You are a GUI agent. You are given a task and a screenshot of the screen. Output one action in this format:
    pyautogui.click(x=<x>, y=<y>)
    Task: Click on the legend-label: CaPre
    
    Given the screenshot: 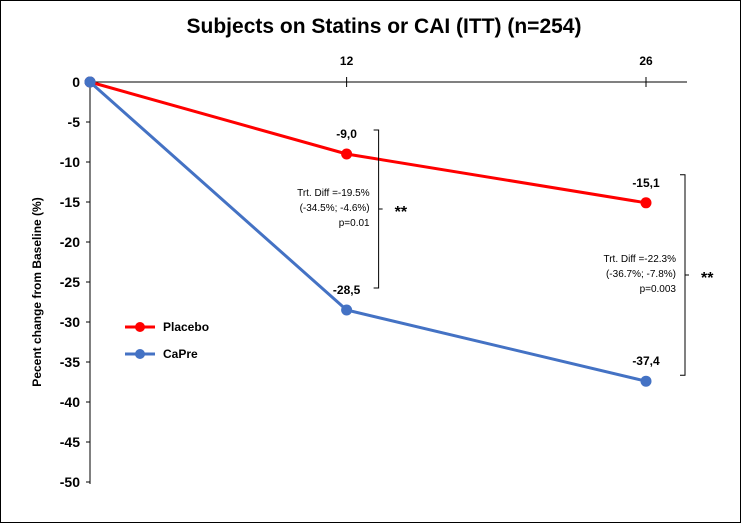 What is the action you would take?
    pyautogui.click(x=180, y=354)
    